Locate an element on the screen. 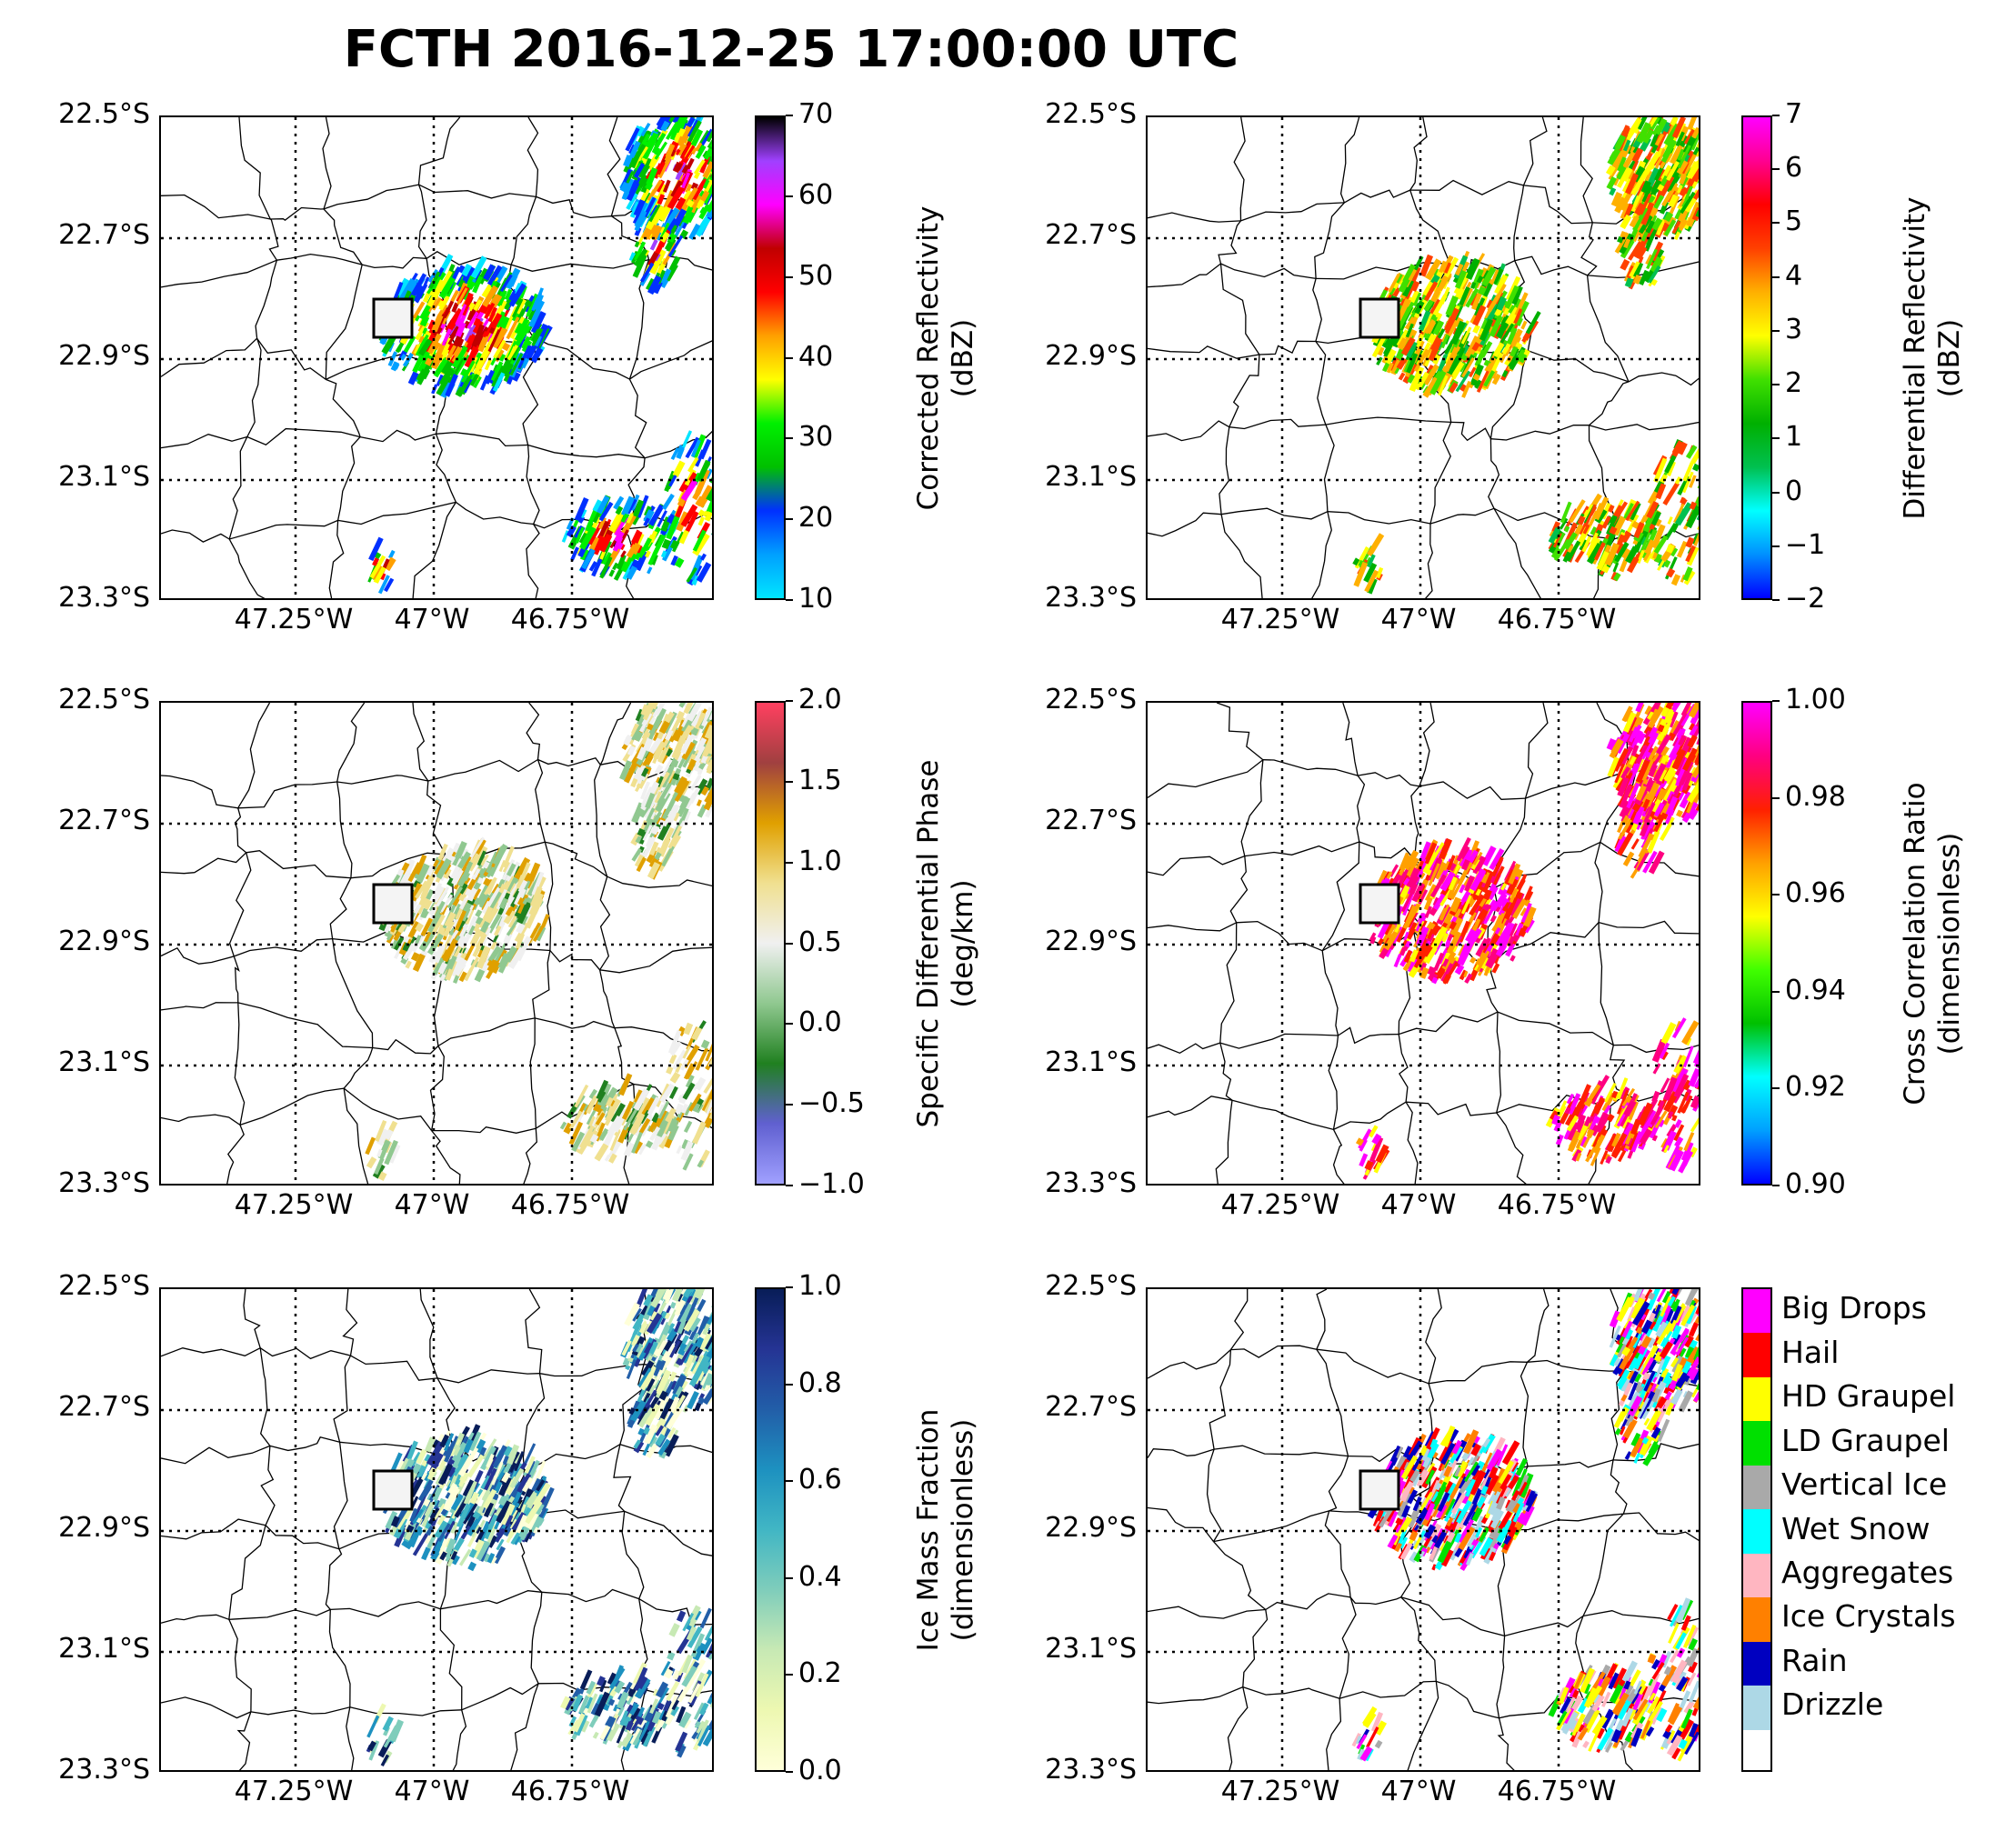 The width and height of the screenshot is (2016, 1831). map-rhohv is located at coordinates (1423, 943).